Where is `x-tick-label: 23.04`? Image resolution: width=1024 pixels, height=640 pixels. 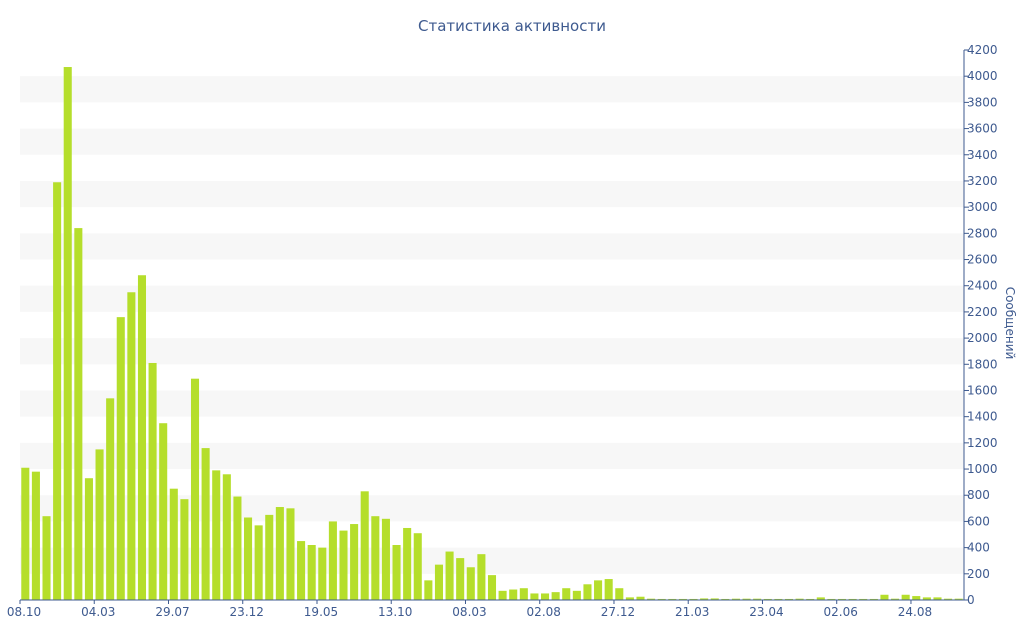 x-tick-label: 23.04 is located at coordinates (766, 612).